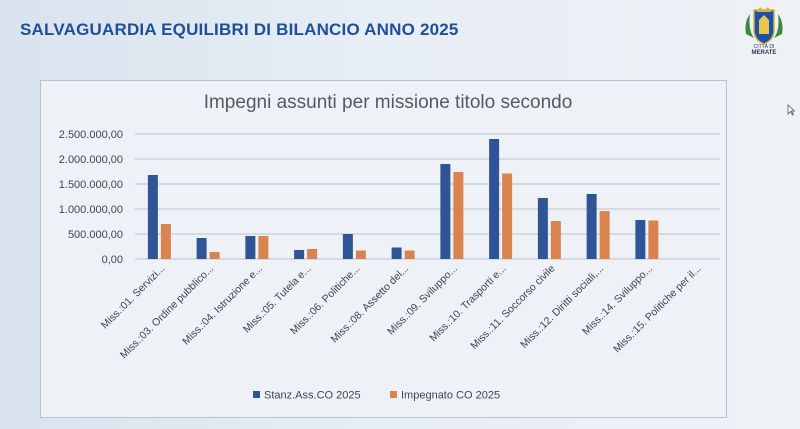 This screenshot has width=800, height=429. Describe the element at coordinates (112, 260) in the screenshot. I see `y-tick-label: 0,00` at that location.